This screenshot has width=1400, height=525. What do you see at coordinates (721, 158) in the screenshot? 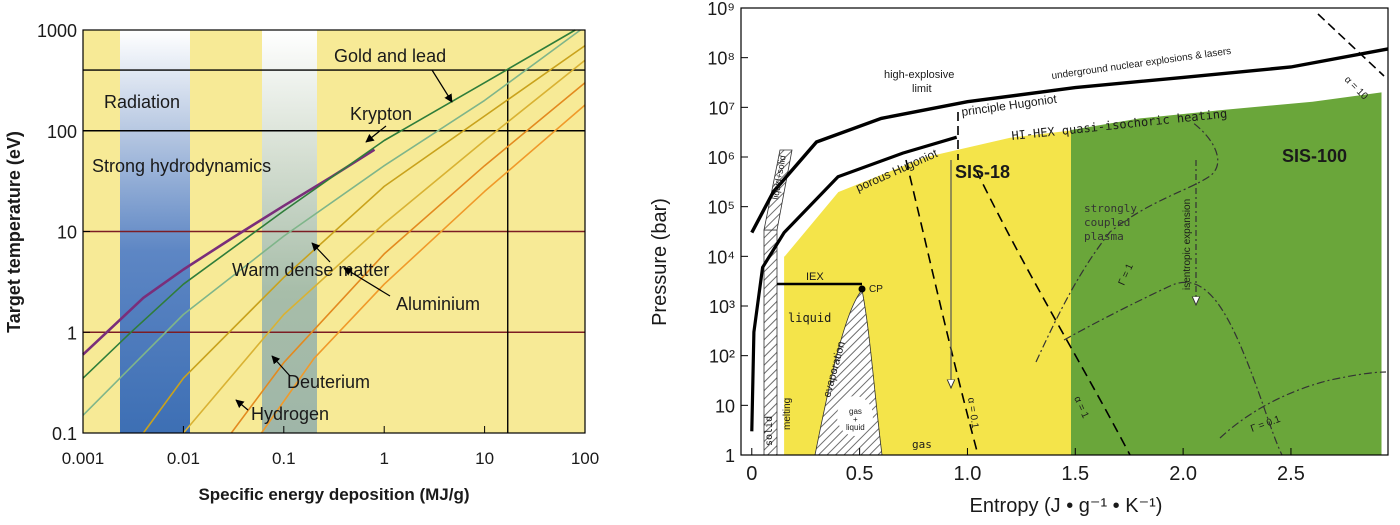
I see `right-y-tick-label: 10⁶` at bounding box center [721, 158].